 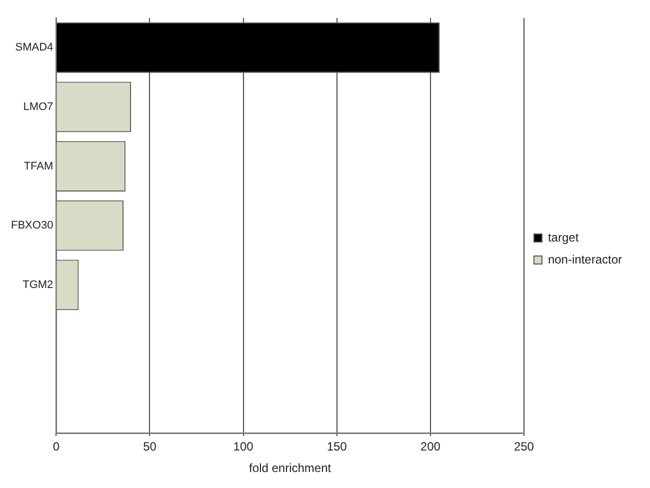 I want to click on y-tick-label: TGM2, so click(x=38, y=284).